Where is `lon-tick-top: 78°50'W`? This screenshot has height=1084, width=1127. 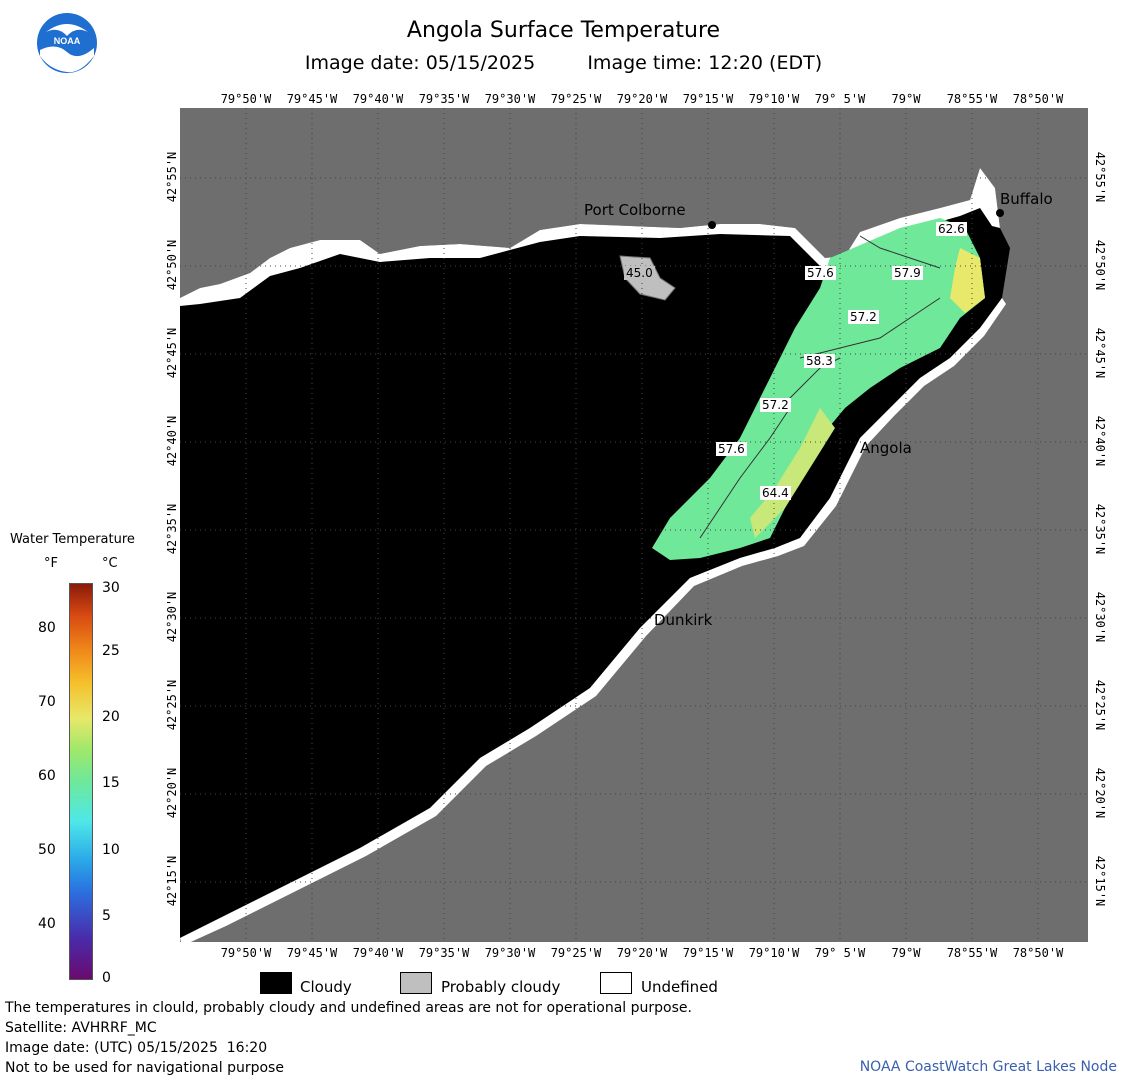
lon-tick-top: 78°50'W is located at coordinates (1038, 99).